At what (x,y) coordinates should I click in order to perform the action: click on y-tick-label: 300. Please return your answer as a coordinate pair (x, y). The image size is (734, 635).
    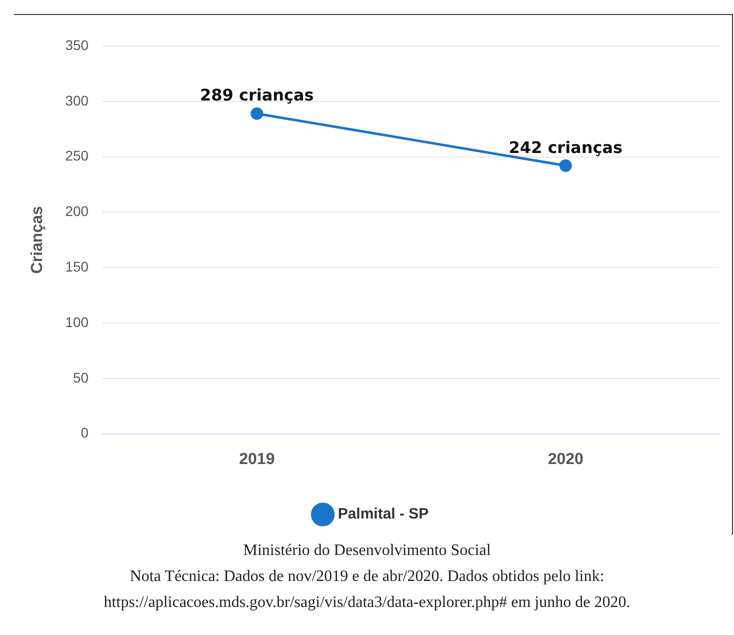
    Looking at the image, I should click on (77, 100).